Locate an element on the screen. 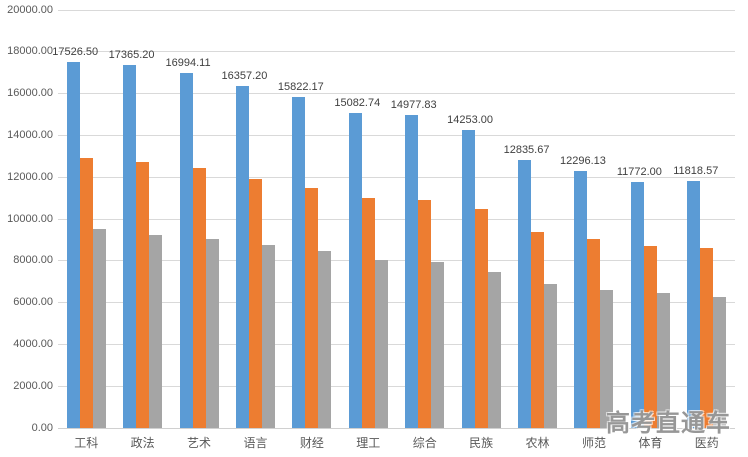 Image resolution: width=748 pixels, height=457 pixels. data-label: 11818.57 is located at coordinates (696, 171).